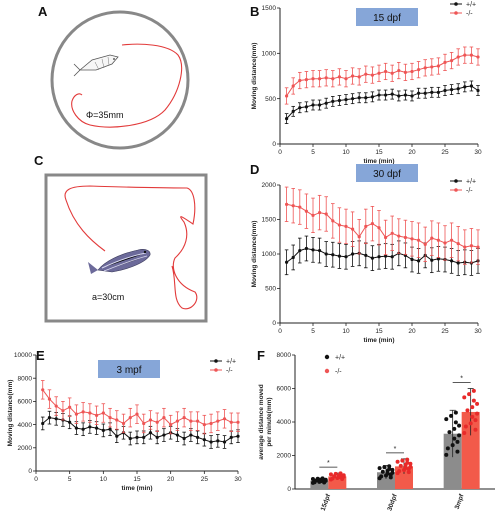  What do you see at coordinates (387, 18) in the screenshot?
I see `title-badge-text: 15 dpf` at bounding box center [387, 18].